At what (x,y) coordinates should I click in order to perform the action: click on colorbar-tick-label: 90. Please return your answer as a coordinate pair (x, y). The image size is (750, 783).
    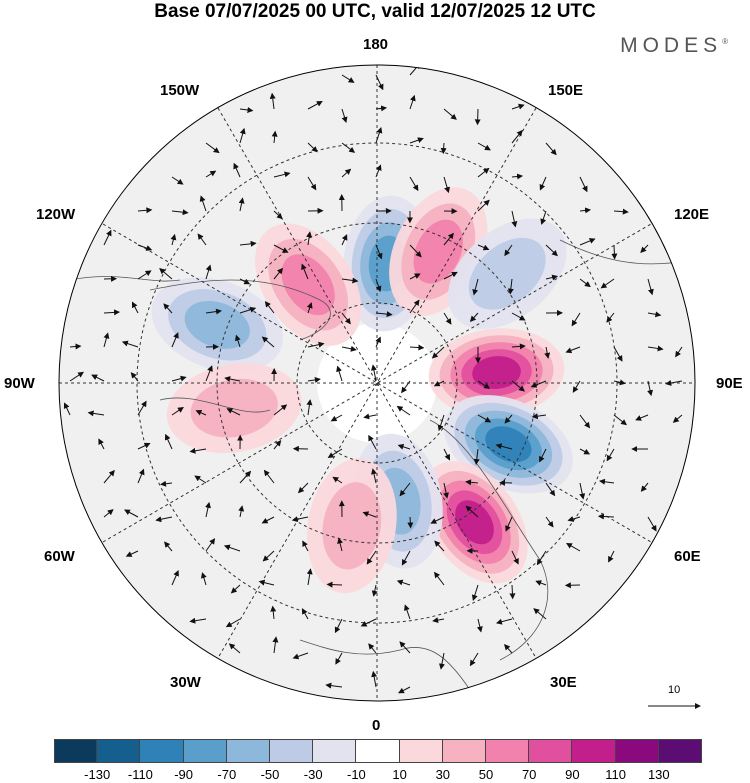
    Looking at the image, I should click on (572, 774).